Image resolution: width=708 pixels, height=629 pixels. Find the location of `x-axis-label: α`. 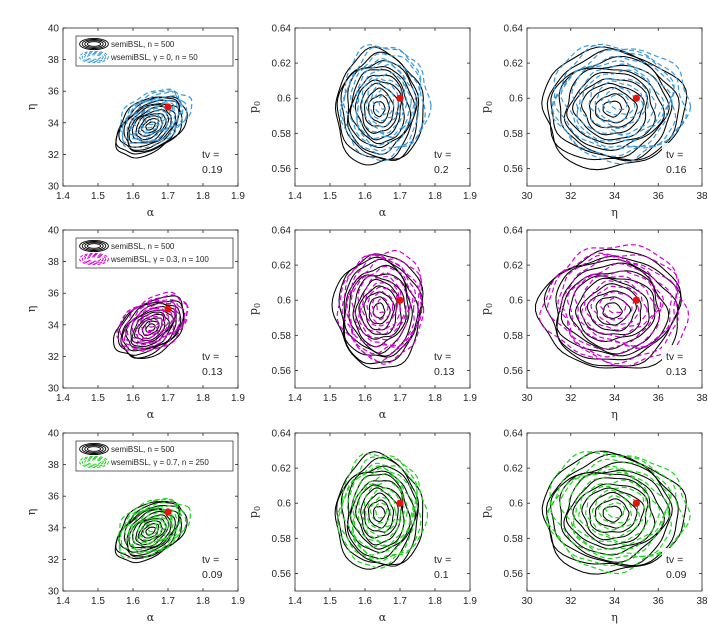

x-axis-label: α is located at coordinates (383, 414).